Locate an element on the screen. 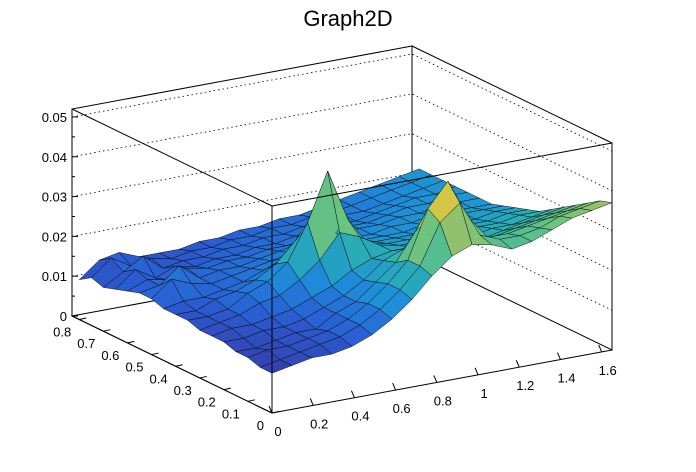  x-tick-label: 0.6 is located at coordinates (402, 408).